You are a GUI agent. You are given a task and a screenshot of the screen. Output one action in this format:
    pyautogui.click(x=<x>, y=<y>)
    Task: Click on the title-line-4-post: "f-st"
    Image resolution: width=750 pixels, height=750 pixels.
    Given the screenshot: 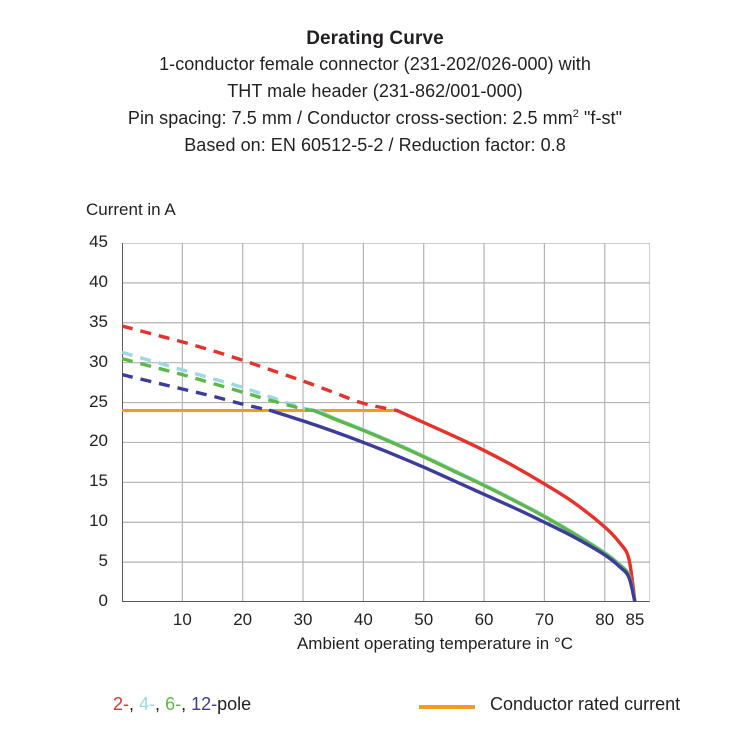 What is the action you would take?
    pyautogui.click(x=600, y=118)
    